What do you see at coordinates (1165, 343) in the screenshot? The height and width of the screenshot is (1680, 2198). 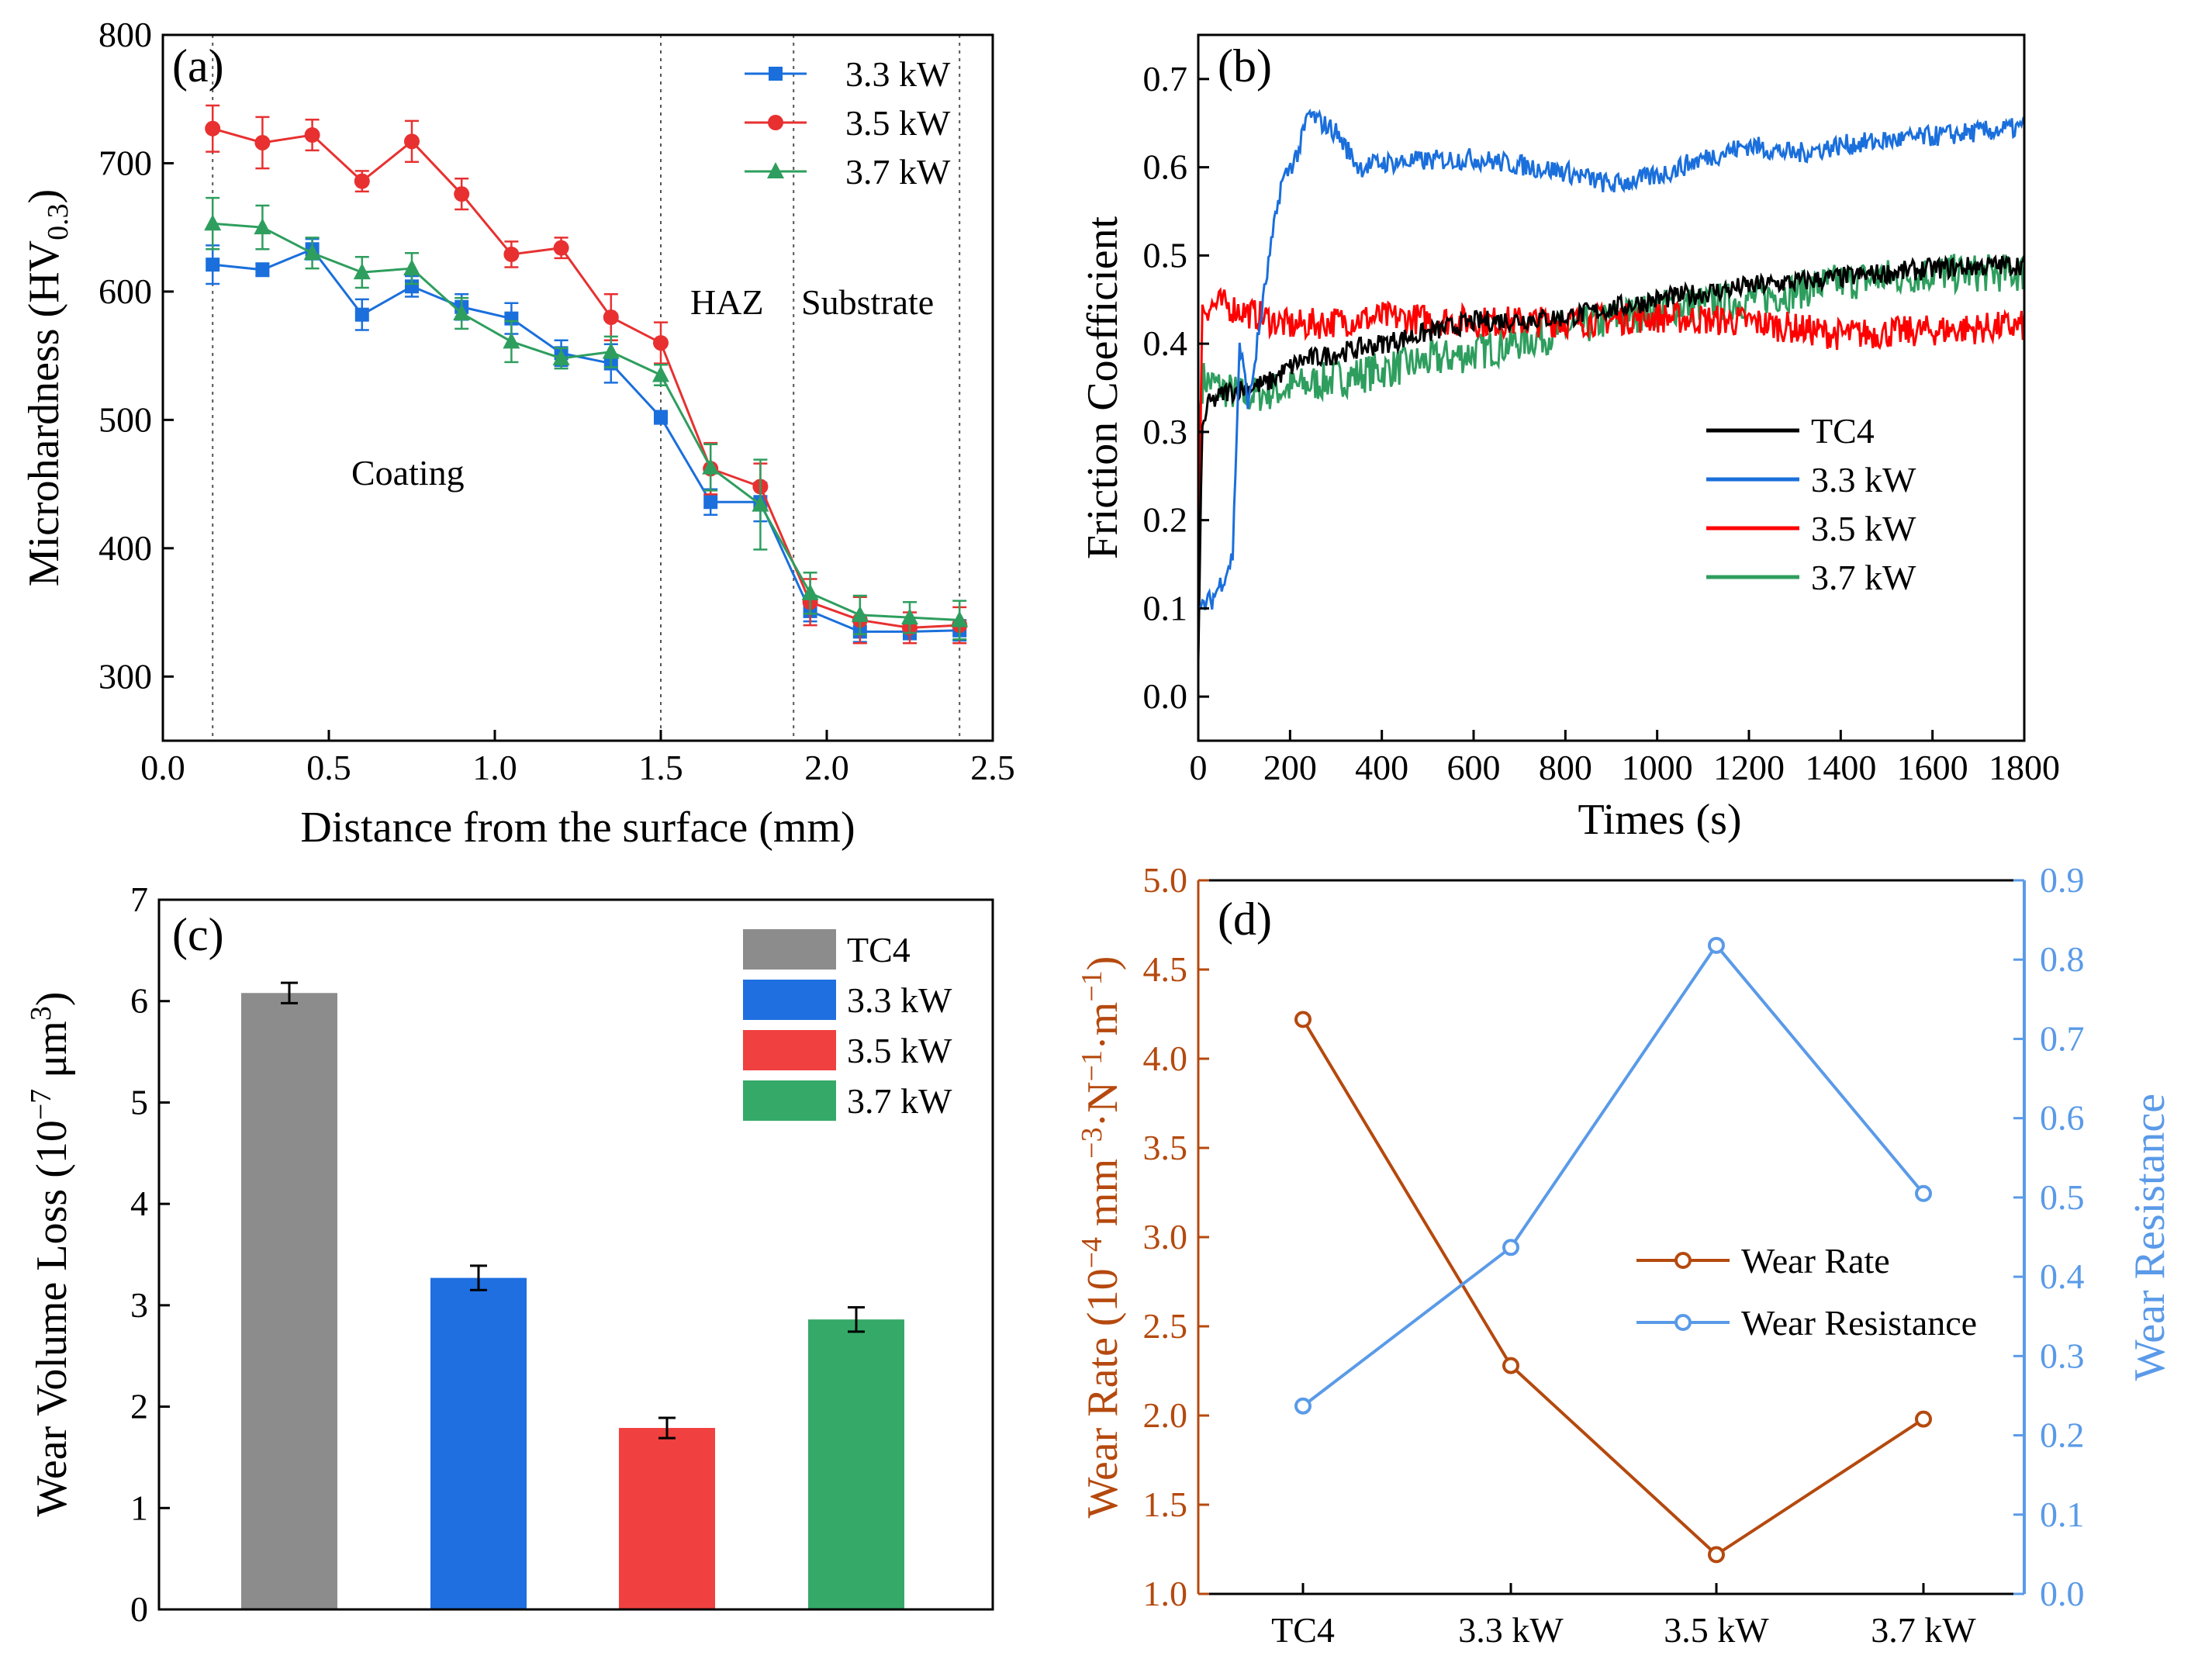 I see `y-tick-label-4: 0.4` at bounding box center [1165, 343].